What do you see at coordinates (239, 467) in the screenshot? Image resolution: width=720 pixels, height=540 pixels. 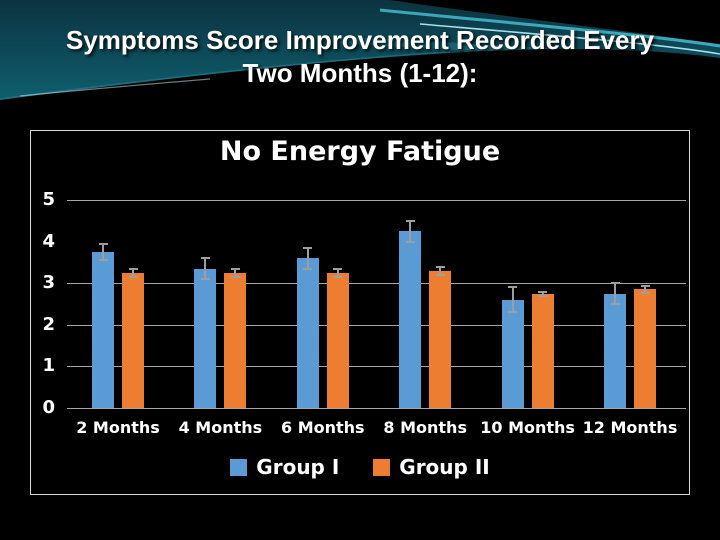 I see `legend-swatch-group-i` at bounding box center [239, 467].